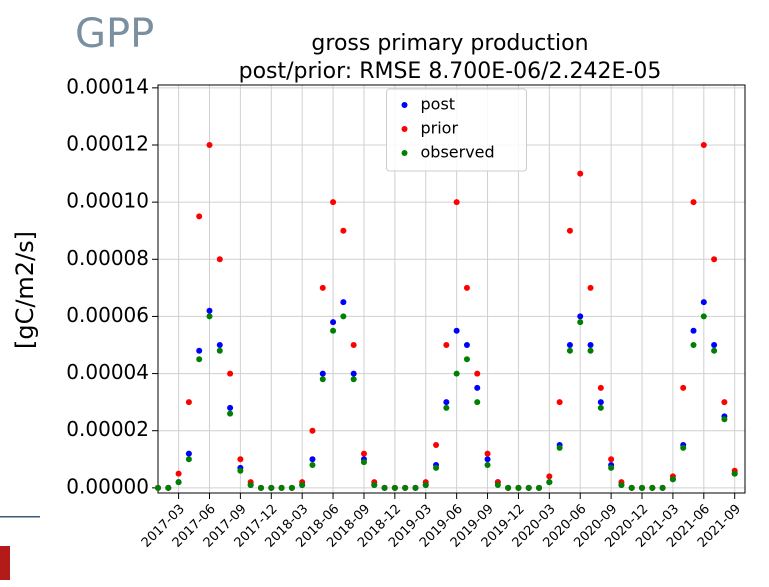 The width and height of the screenshot is (769, 587). What do you see at coordinates (25, 290) in the screenshot?
I see `y-axis-label: [gC/m2/s]` at bounding box center [25, 290].